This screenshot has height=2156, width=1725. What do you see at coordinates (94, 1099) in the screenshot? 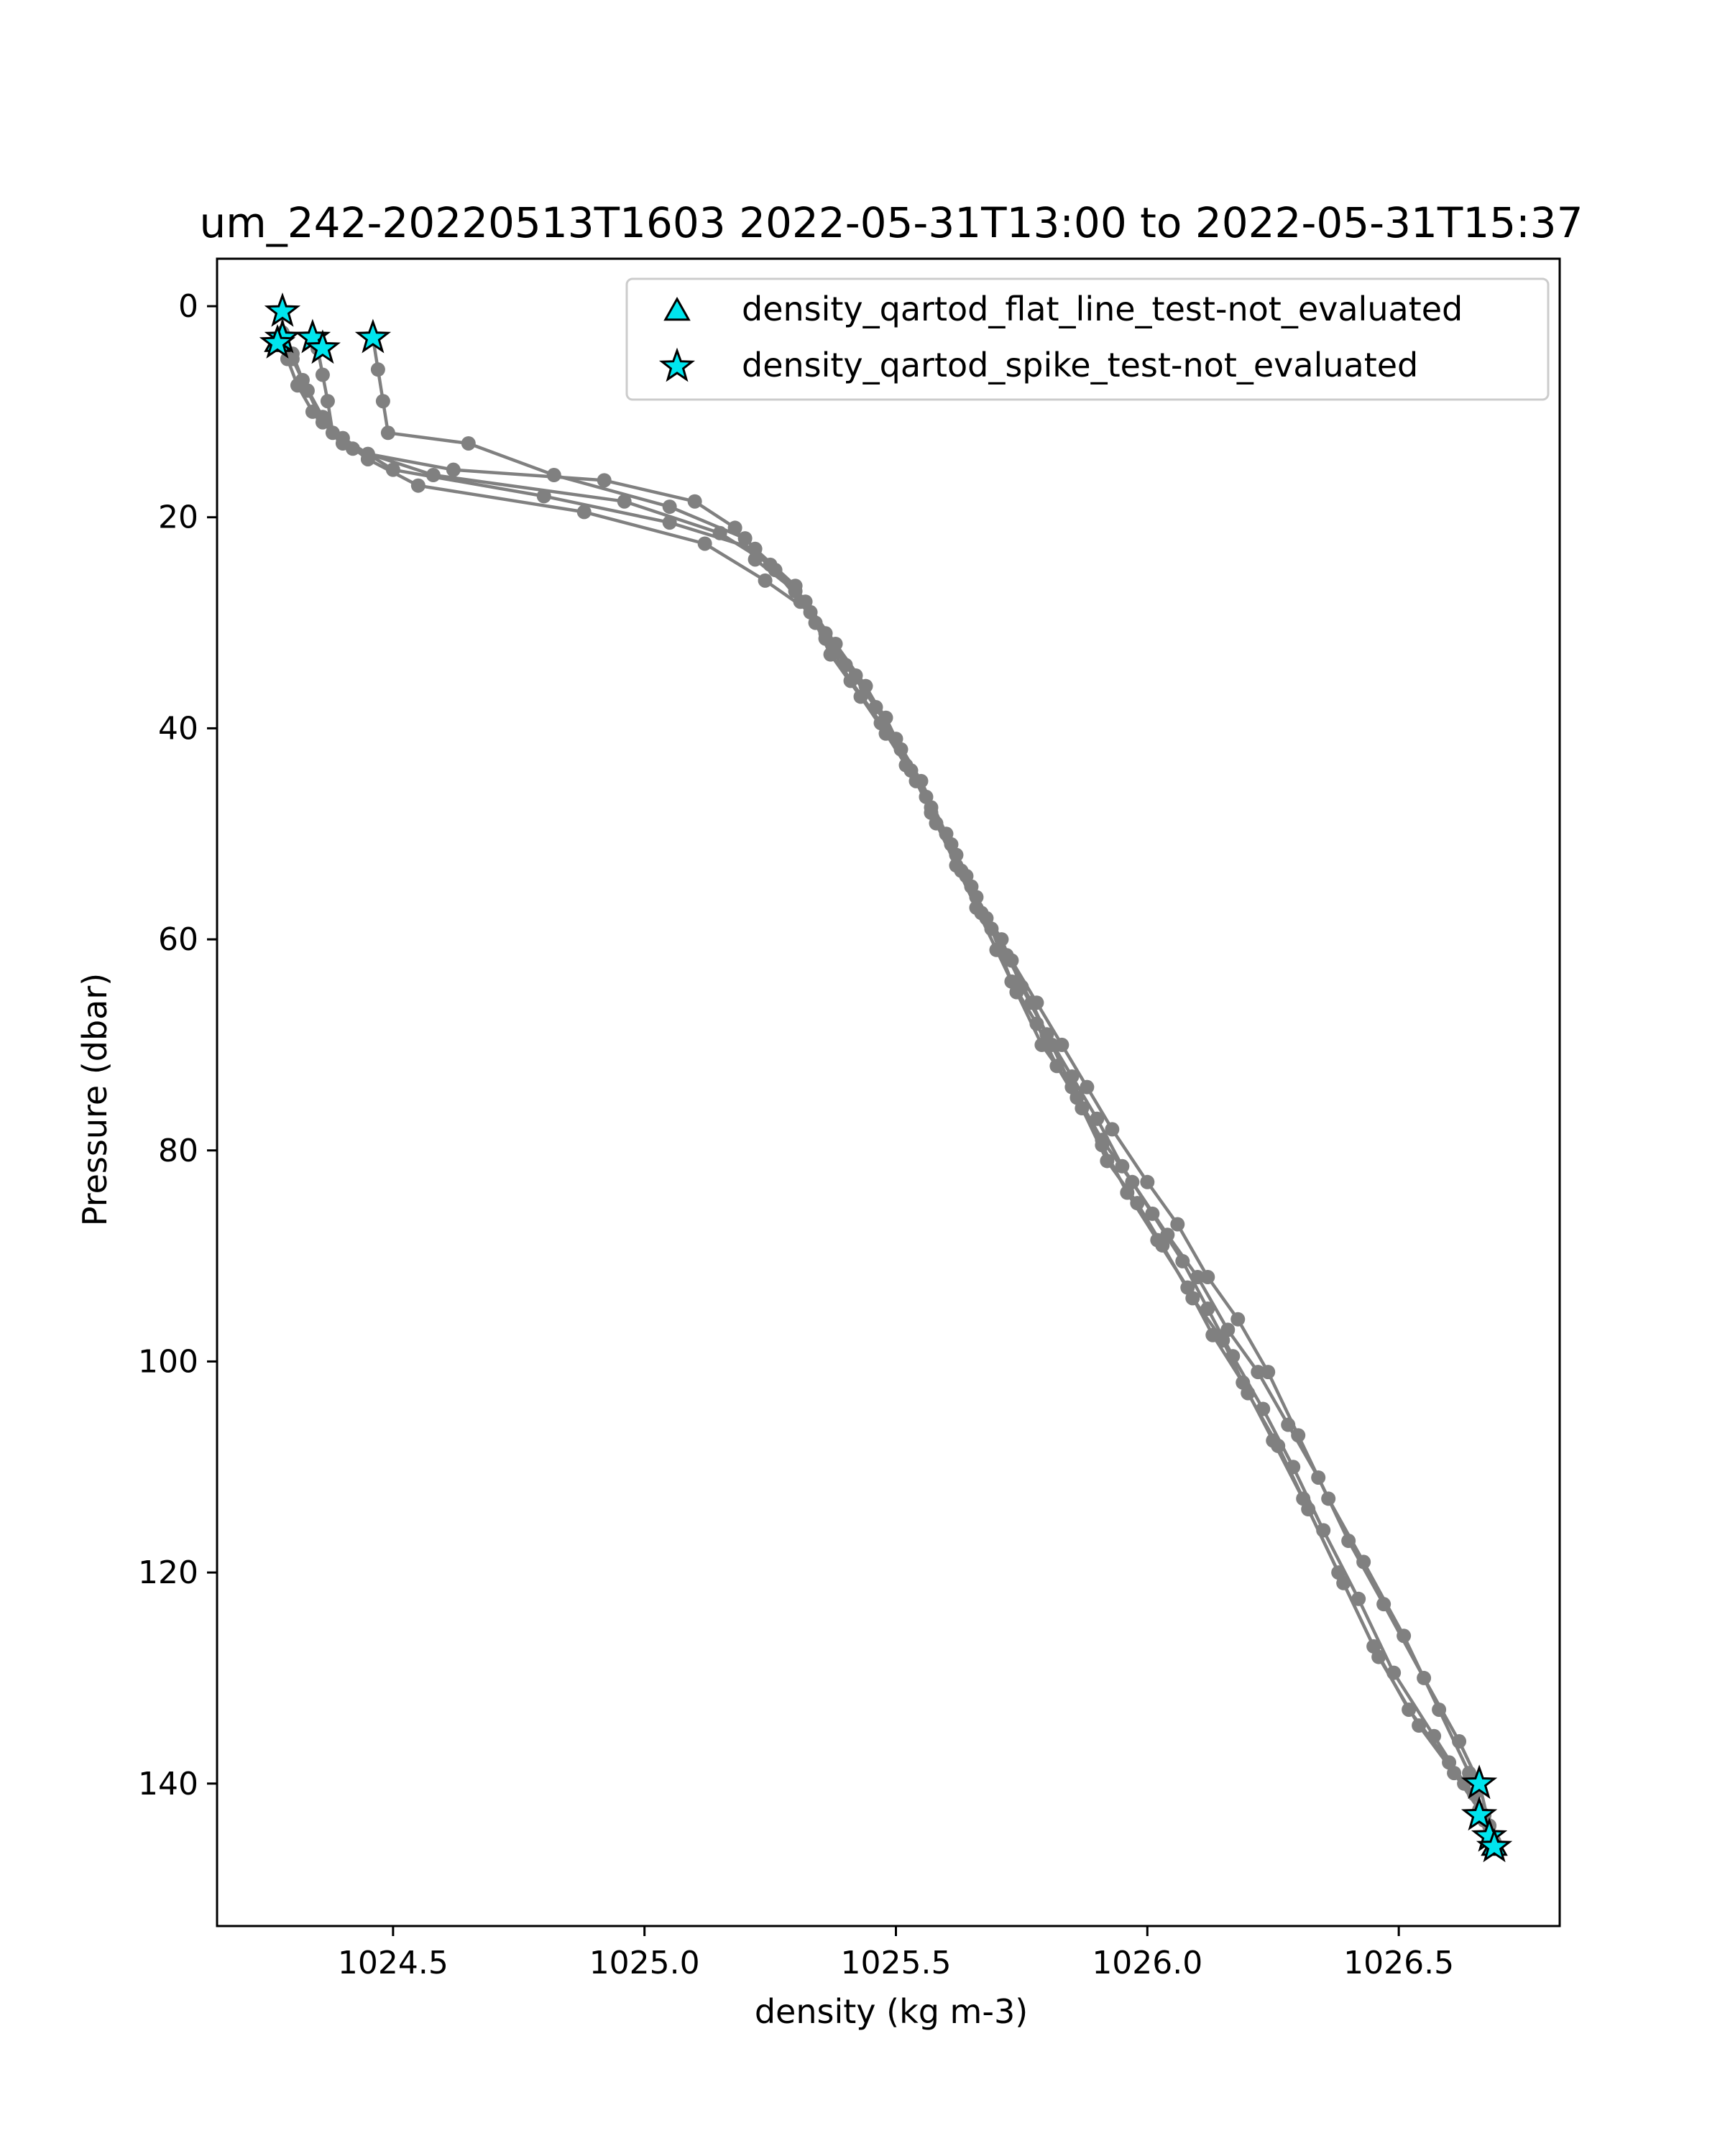
I see `y-axis-label: Pressure (dbar)` at bounding box center [94, 1099].